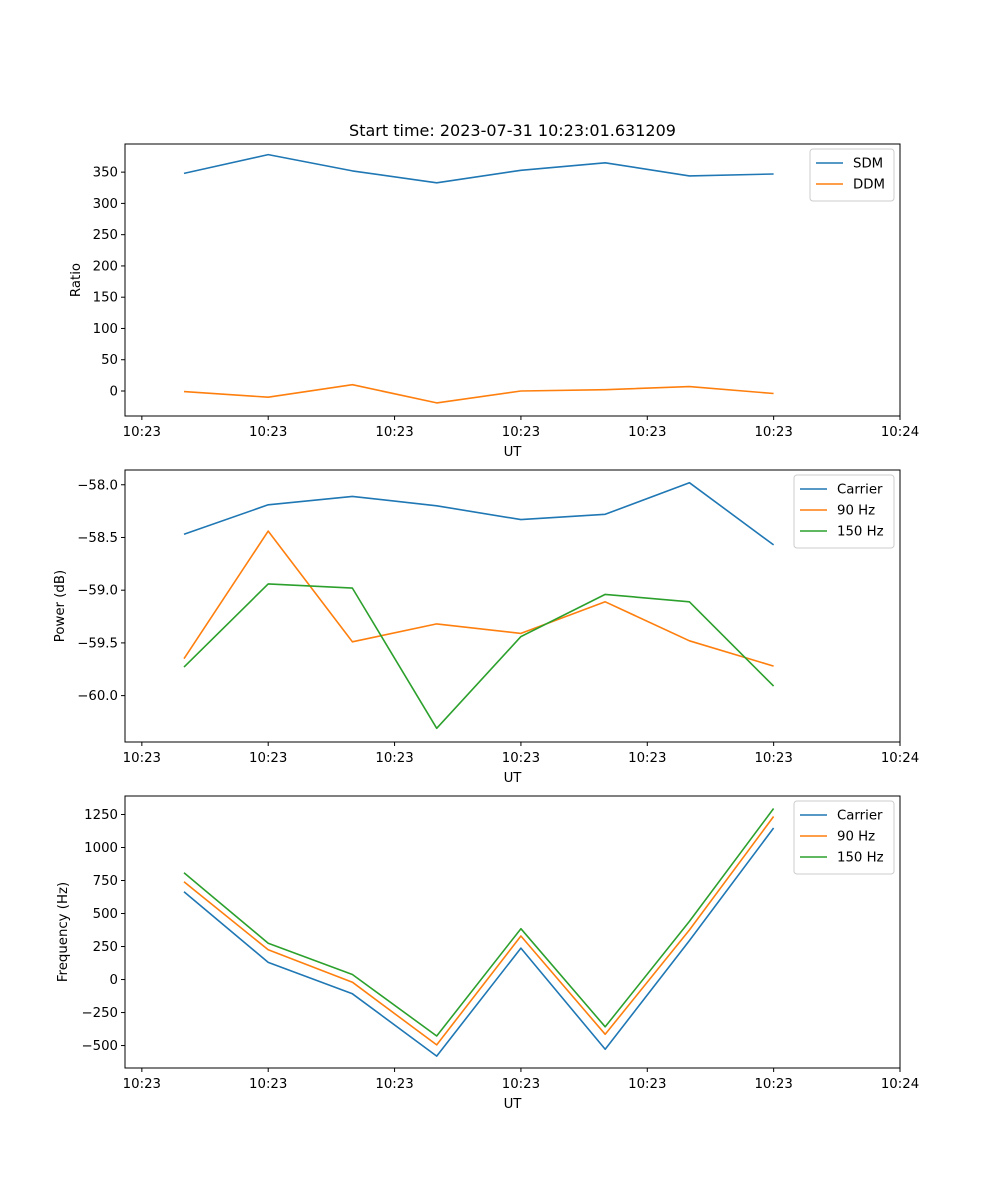 This screenshot has width=1000, height=1200. Describe the element at coordinates (97, 591) in the screenshot. I see `power-ytick-label: −59.0` at that location.